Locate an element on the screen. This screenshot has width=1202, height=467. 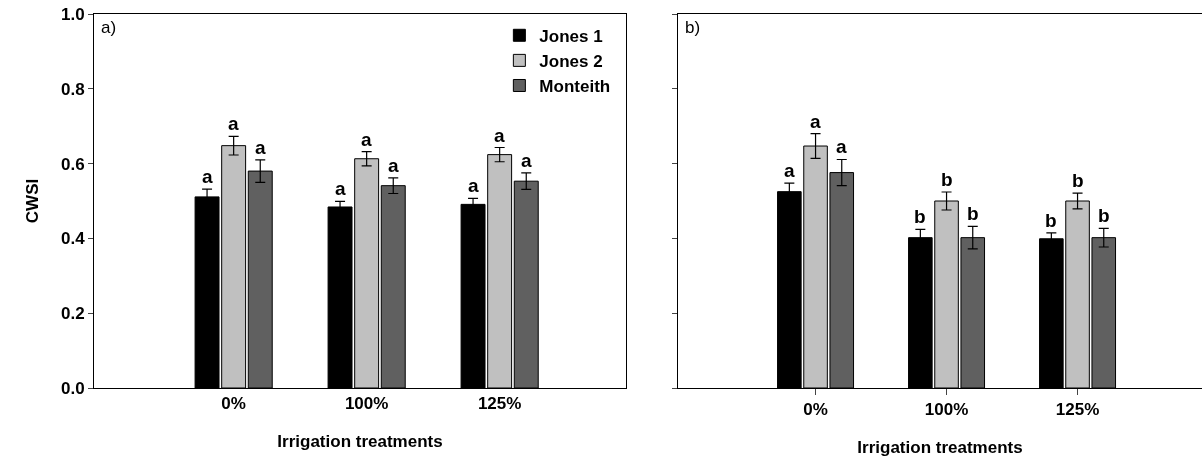
y-tick-label: 0.6 is located at coordinates (72, 164).